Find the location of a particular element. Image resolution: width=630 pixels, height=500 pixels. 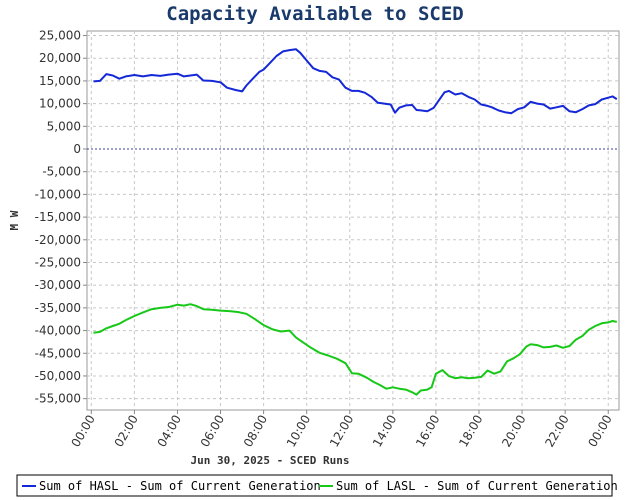

x-axis-label: Jun 30, 2025 - SCED Runs is located at coordinates (270, 460).